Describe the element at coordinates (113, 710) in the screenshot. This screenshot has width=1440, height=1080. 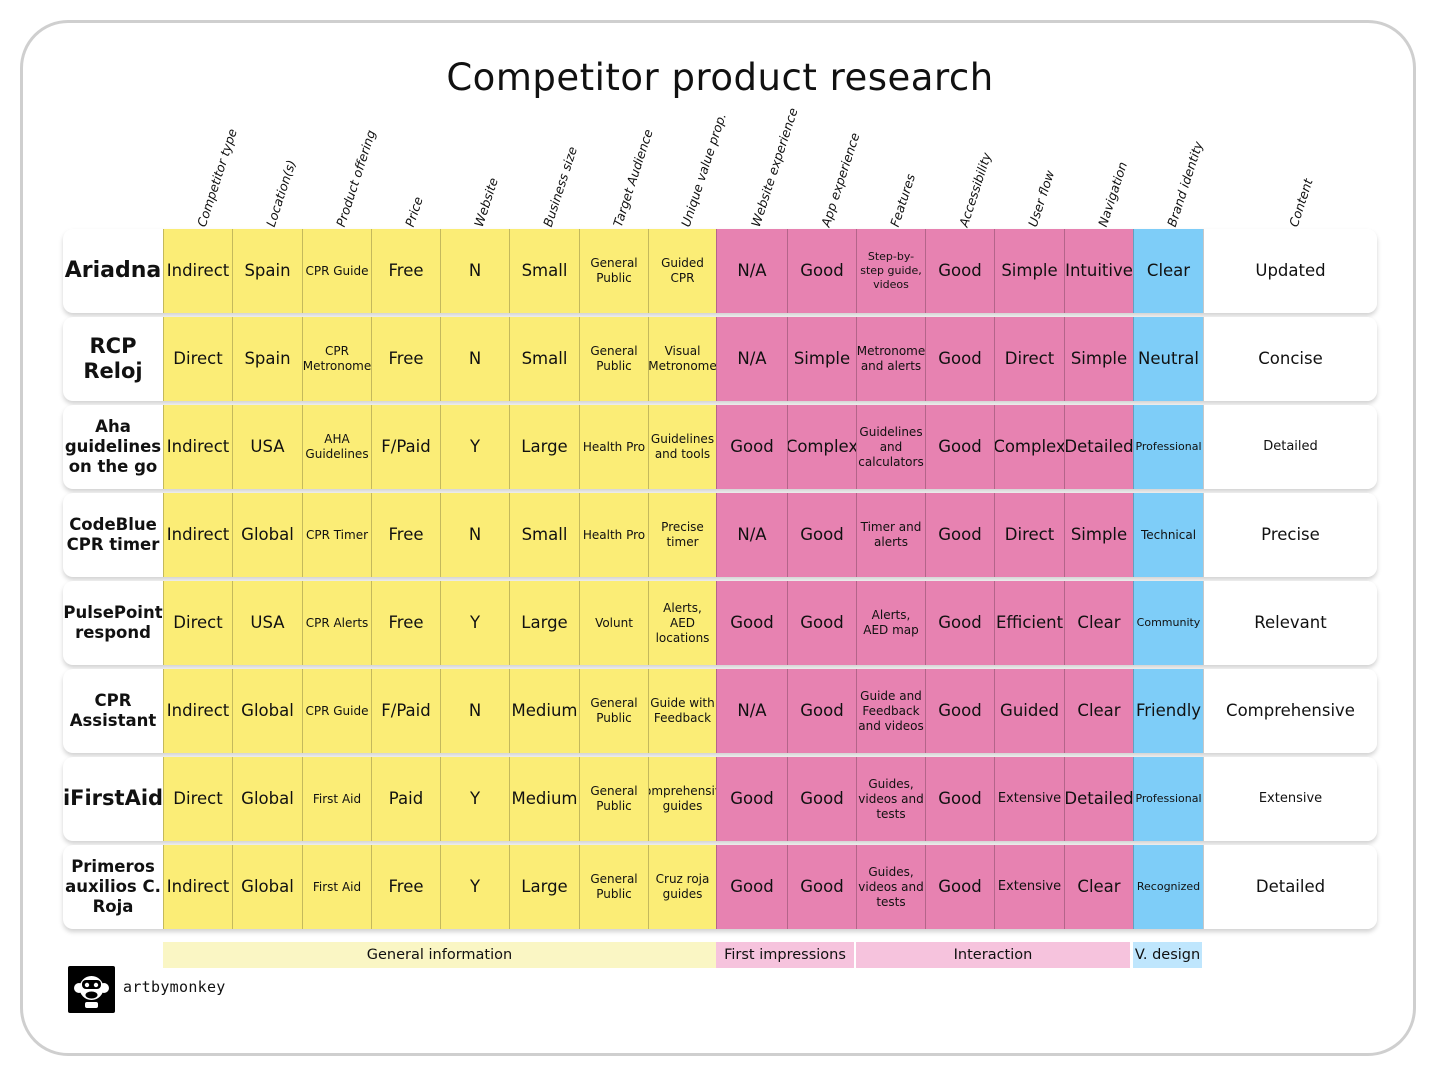
I see `competitor-name: CPR Assistant` at that location.